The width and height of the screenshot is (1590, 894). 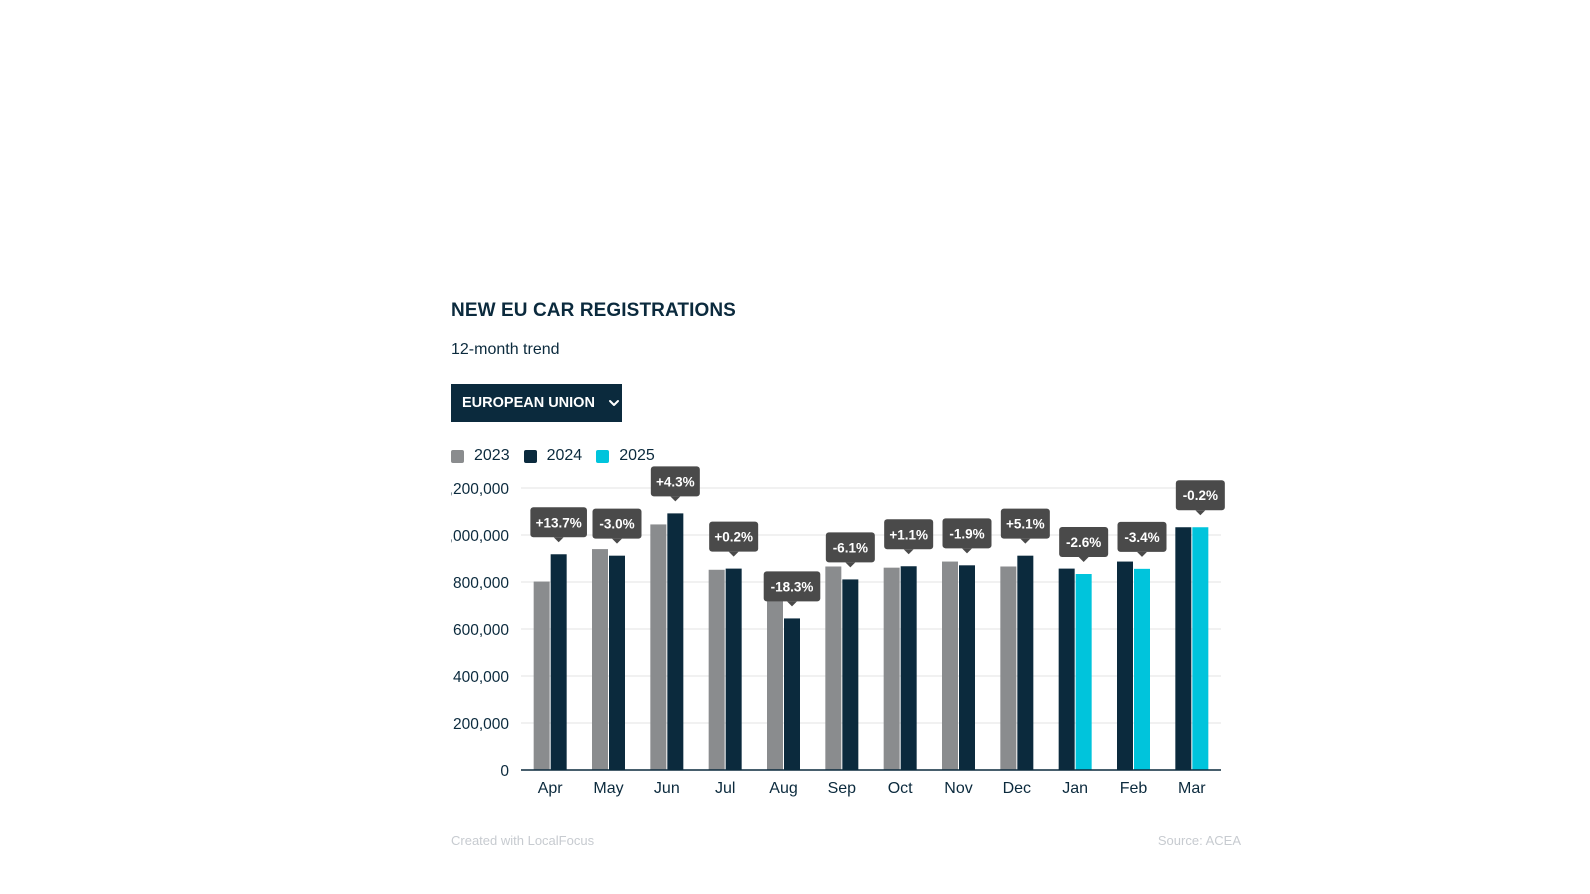 I want to click on bar-2024-aug, so click(x=792, y=694).